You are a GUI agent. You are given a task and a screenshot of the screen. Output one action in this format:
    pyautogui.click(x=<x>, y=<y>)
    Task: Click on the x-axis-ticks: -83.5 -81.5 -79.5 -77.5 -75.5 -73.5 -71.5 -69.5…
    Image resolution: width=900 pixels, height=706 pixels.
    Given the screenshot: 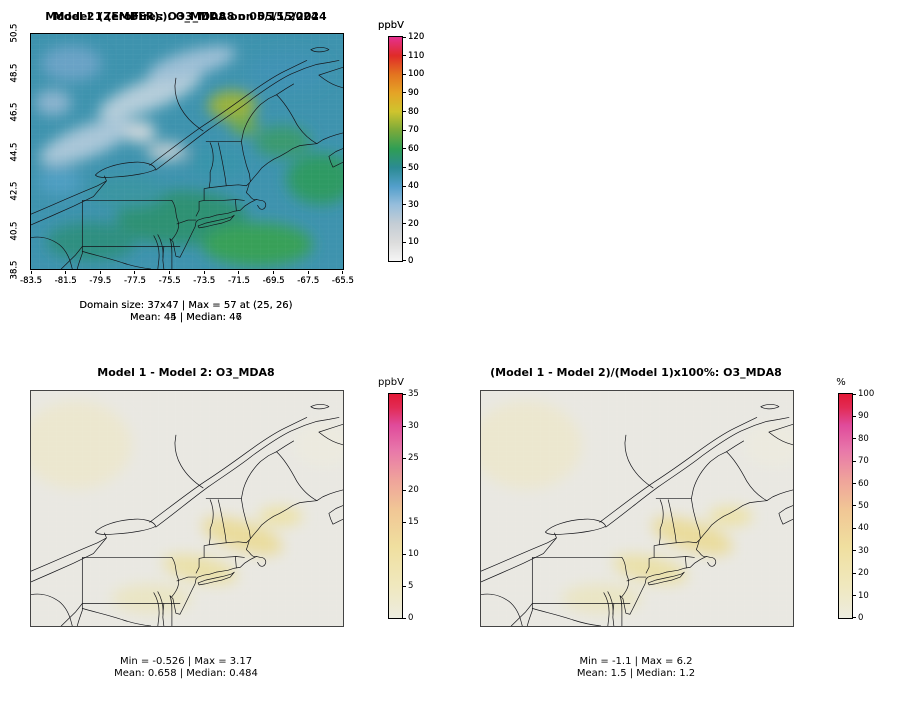 What is the action you would take?
    pyautogui.click(x=187, y=278)
    